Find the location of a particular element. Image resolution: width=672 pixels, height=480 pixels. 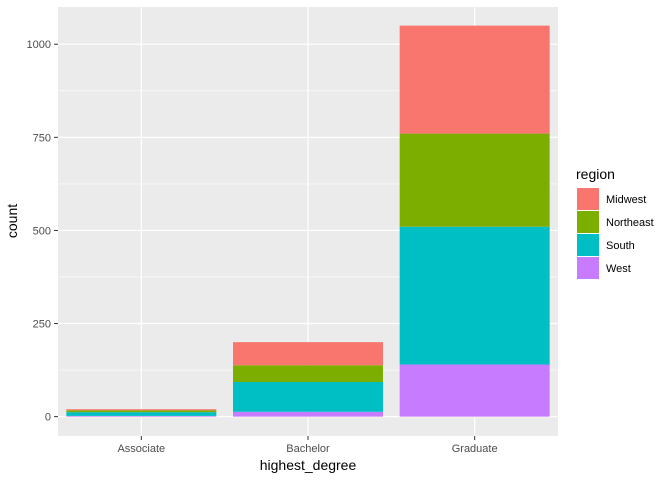

bar-bachelor-west is located at coordinates (308, 414).